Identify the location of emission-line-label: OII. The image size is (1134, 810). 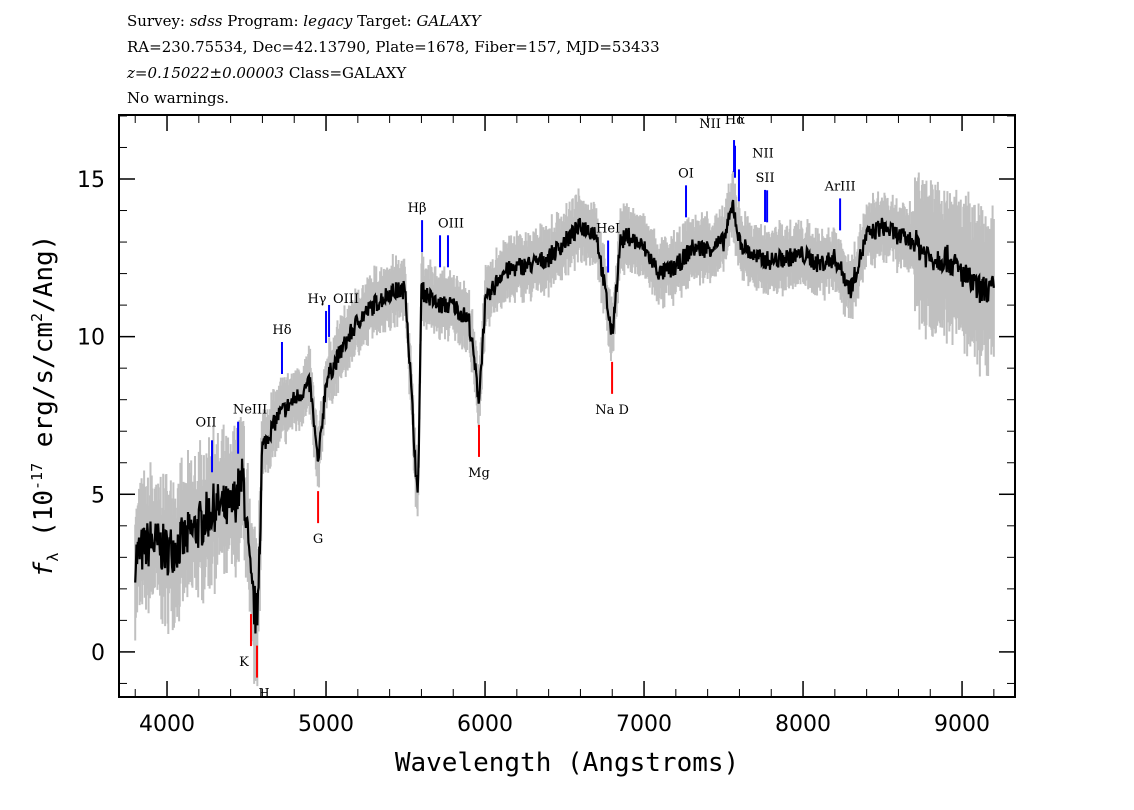
(206, 422).